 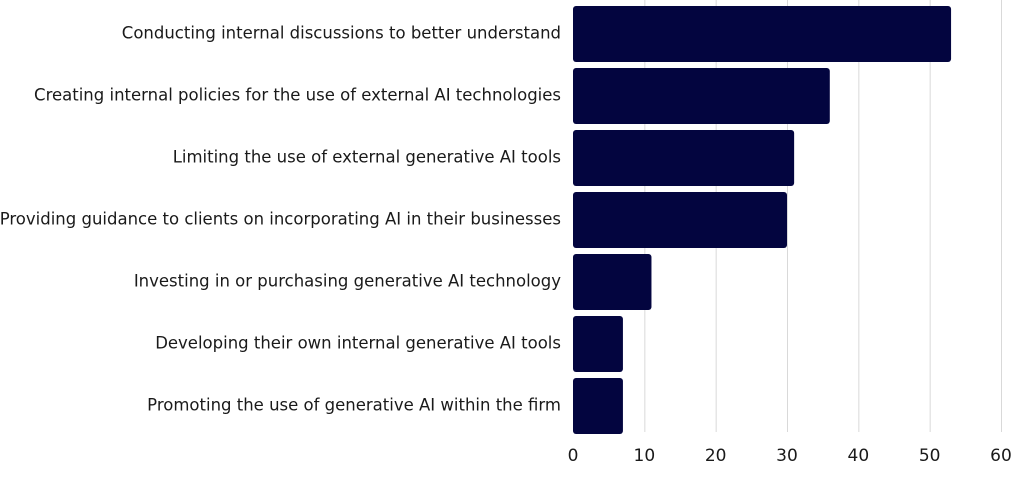 I want to click on x-tick-label-60: 60, so click(x=1001, y=456).